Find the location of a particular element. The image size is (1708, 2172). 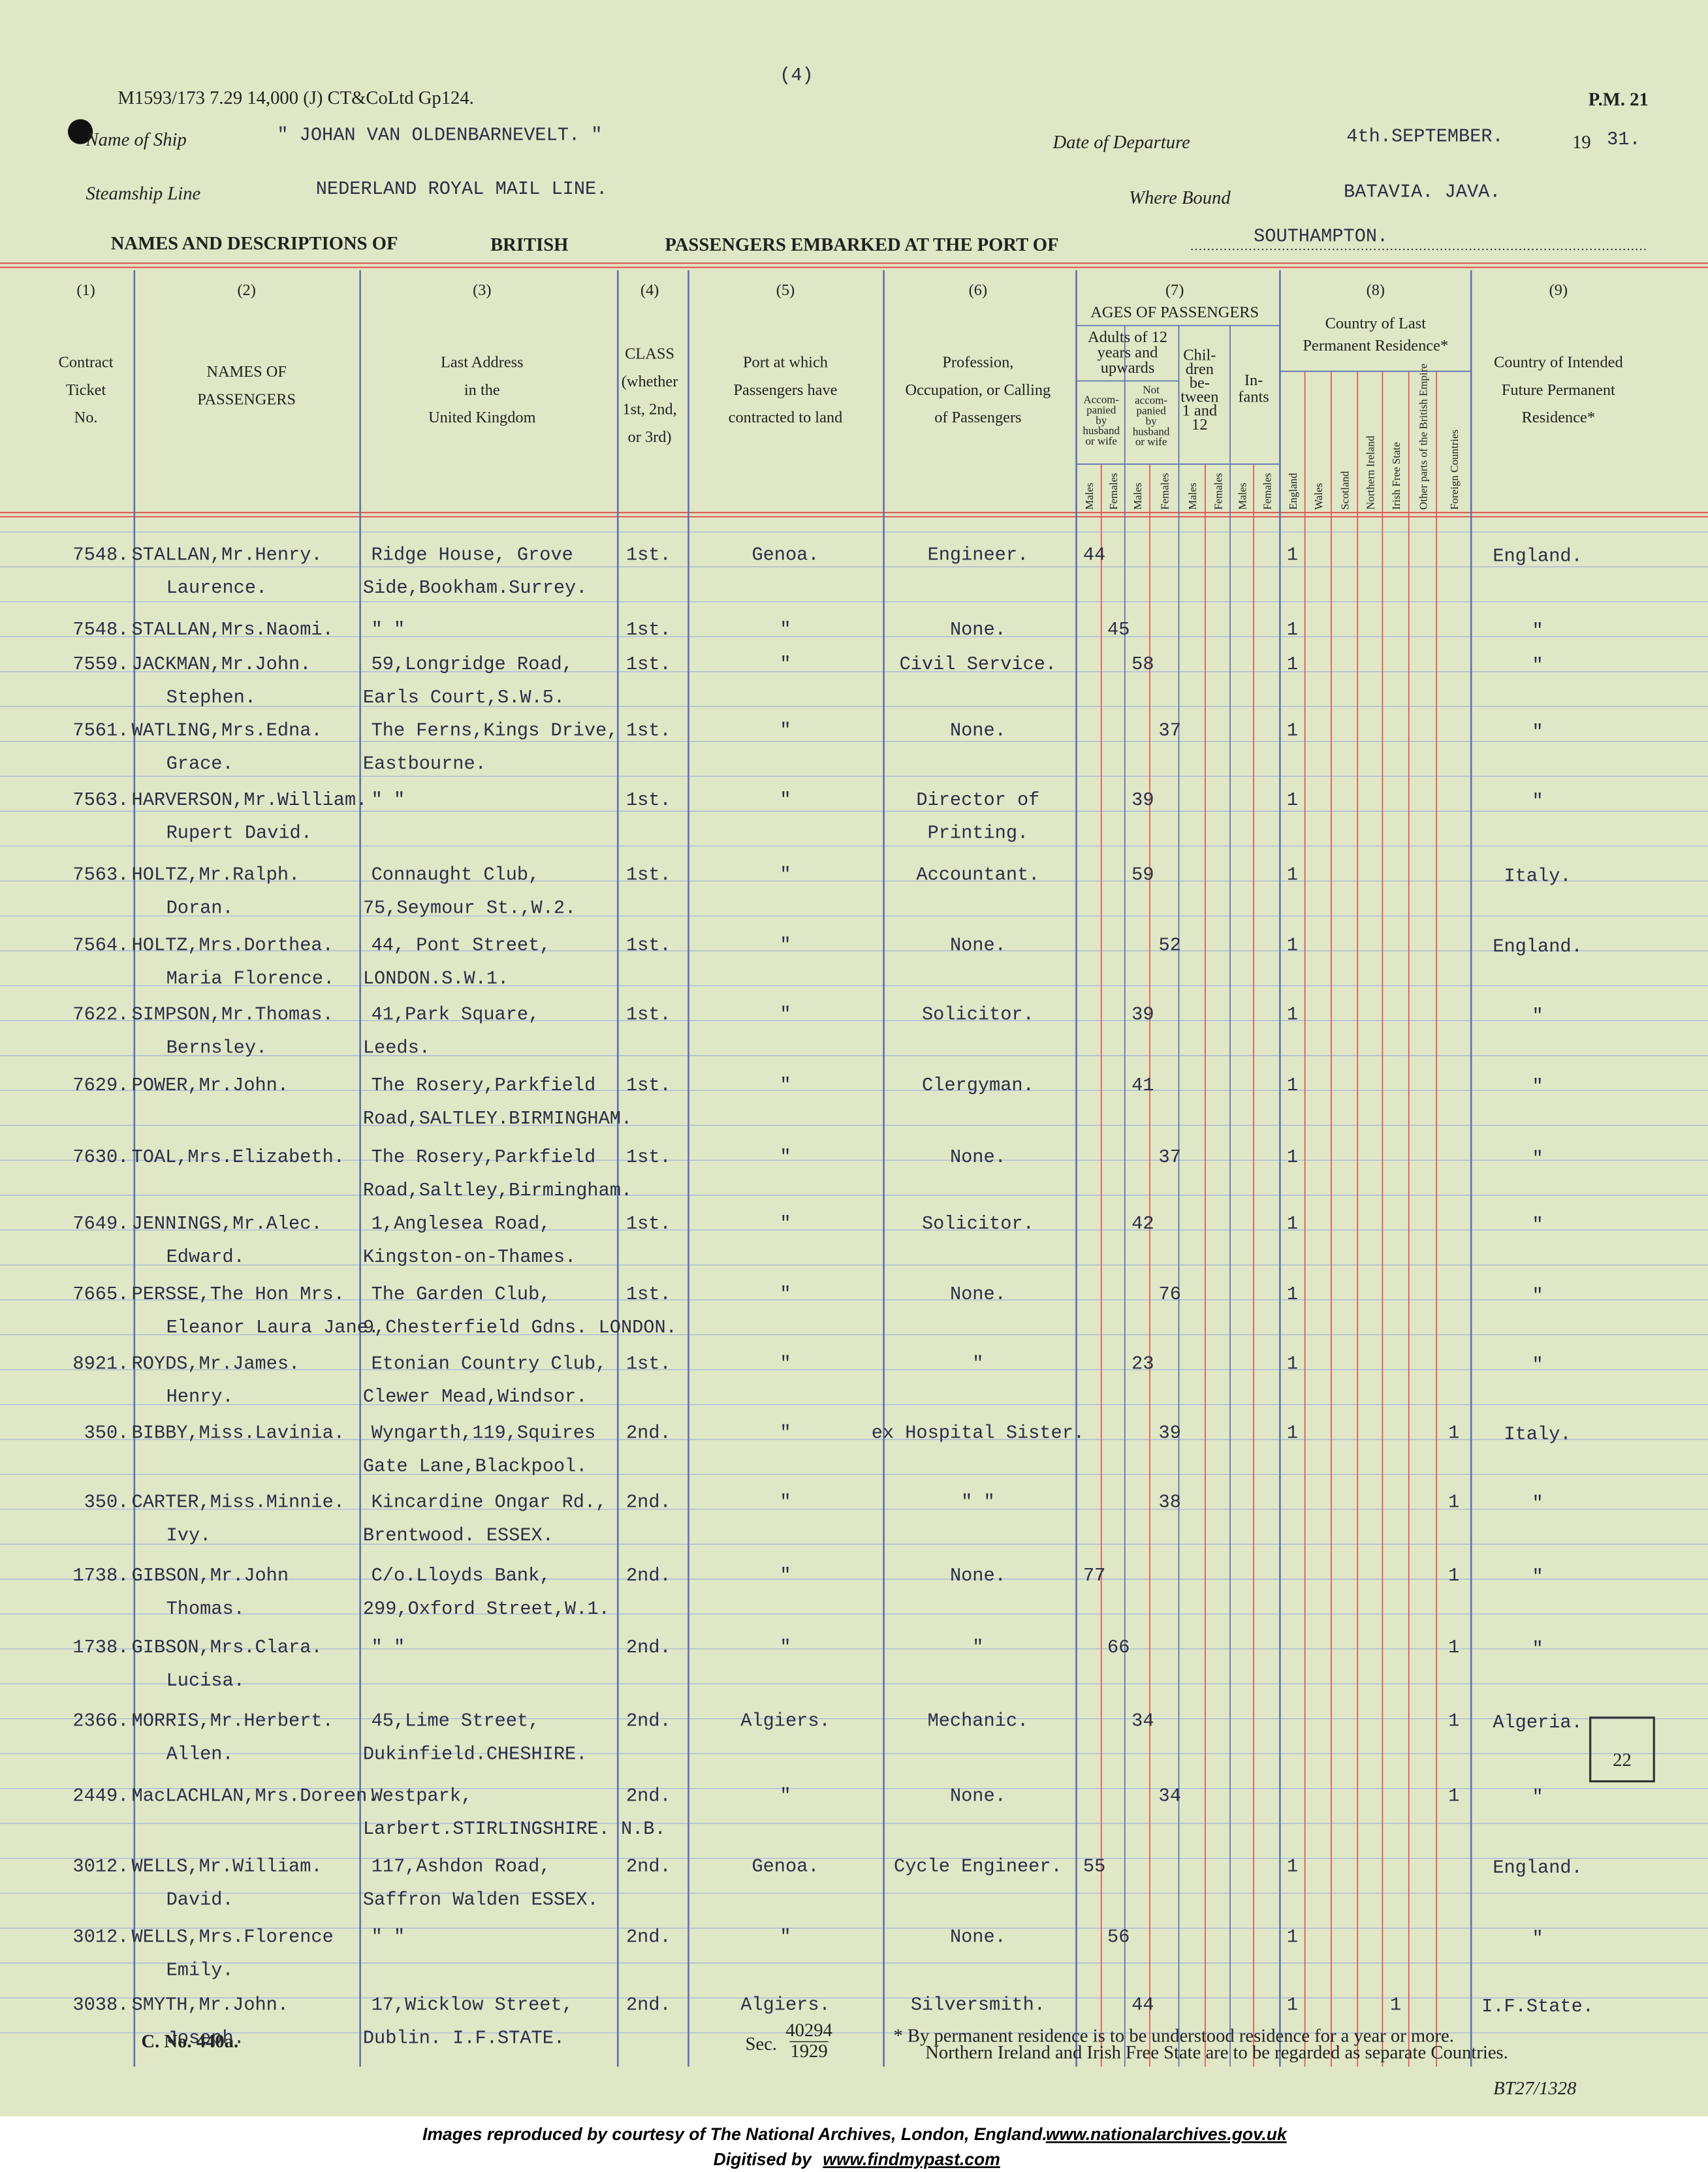

column-label: PASSENGERS is located at coordinates (246, 400).